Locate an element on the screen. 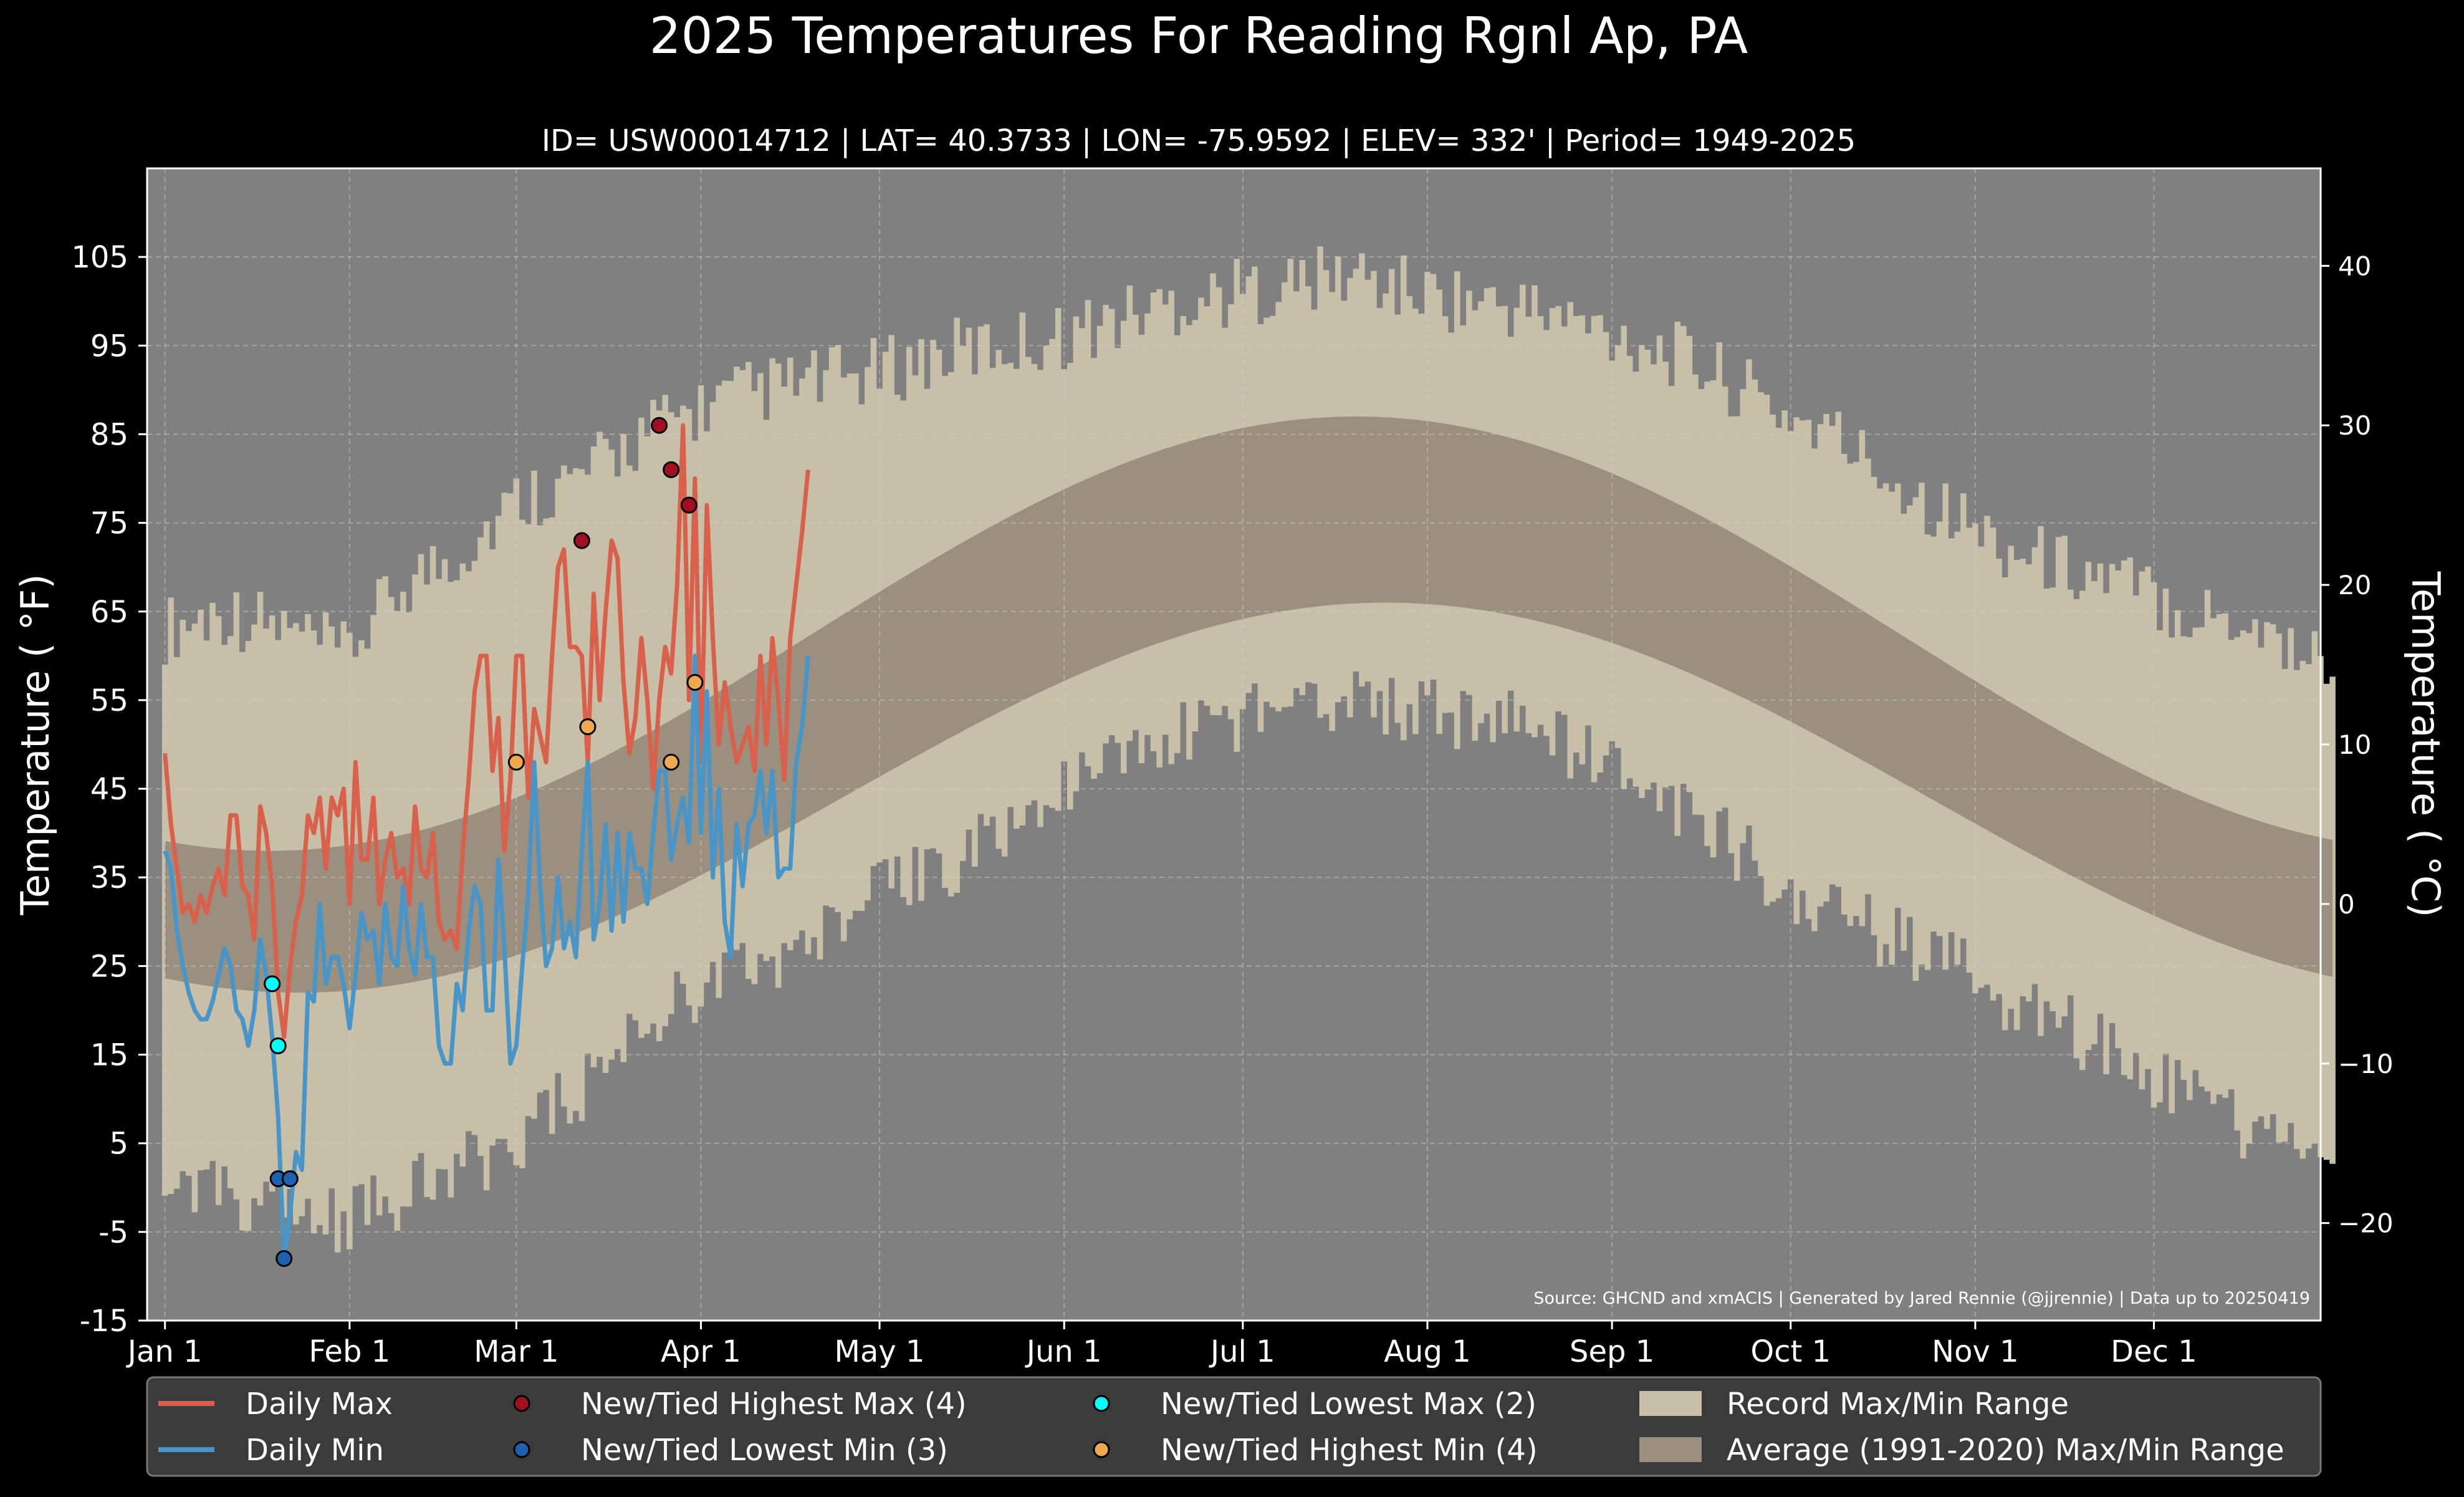 This screenshot has width=2464, height=1497. y2-tick-label: −10 is located at coordinates (2366, 1064).